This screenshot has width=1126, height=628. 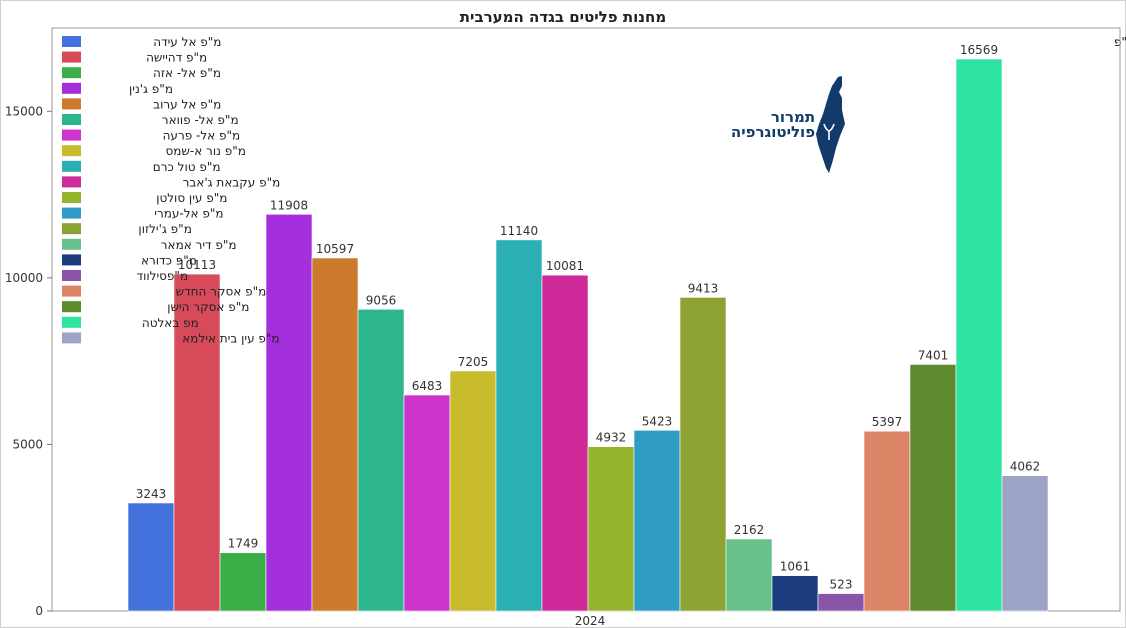 What do you see at coordinates (841, 585) in the screenshot?
I see `data-label: 523` at bounding box center [841, 585].